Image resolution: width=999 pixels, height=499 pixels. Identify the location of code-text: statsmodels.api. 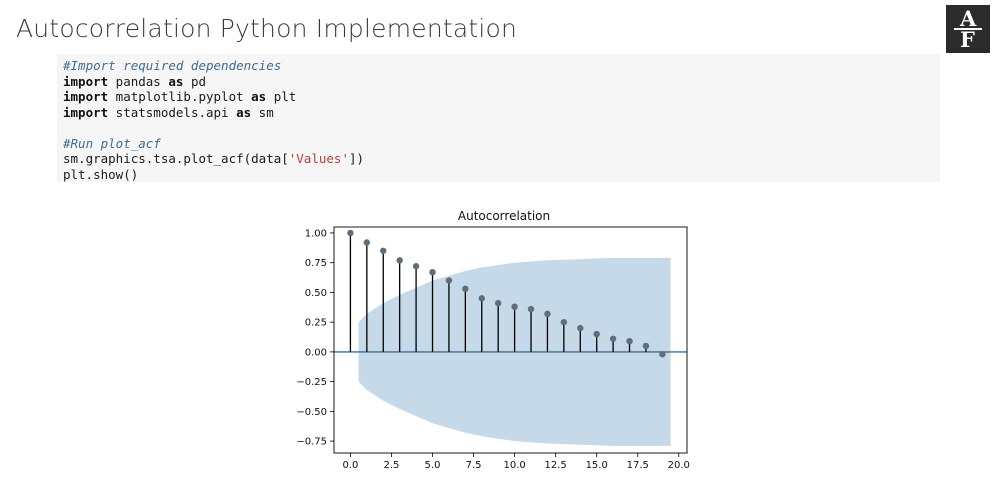
(172, 112).